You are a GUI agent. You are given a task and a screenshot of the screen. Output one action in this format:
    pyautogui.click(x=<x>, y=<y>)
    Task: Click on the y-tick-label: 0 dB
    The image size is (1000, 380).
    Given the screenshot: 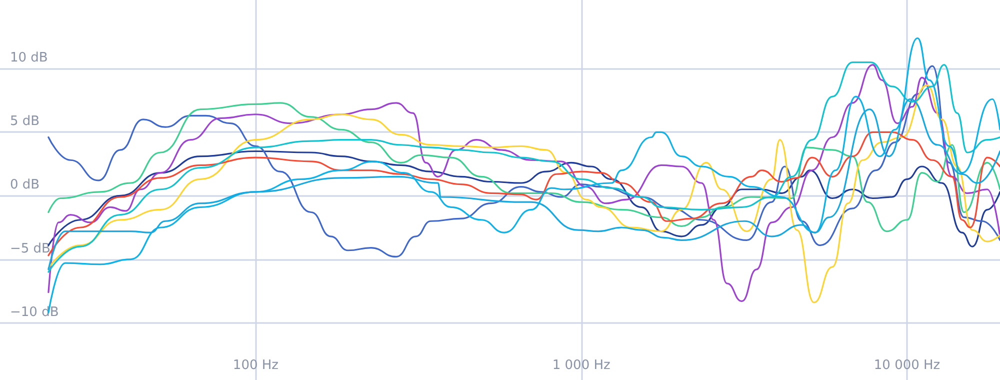 What is the action you would take?
    pyautogui.click(x=25, y=185)
    